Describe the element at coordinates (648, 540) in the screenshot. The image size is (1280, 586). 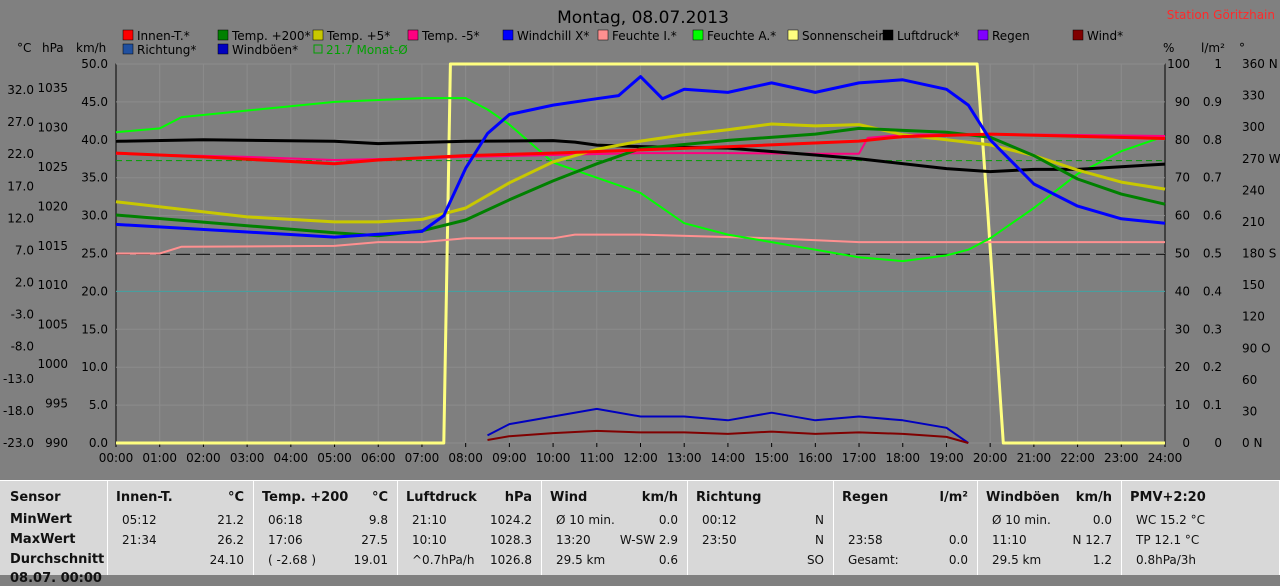
I see `stat-value: W-SW 2.9` at that location.